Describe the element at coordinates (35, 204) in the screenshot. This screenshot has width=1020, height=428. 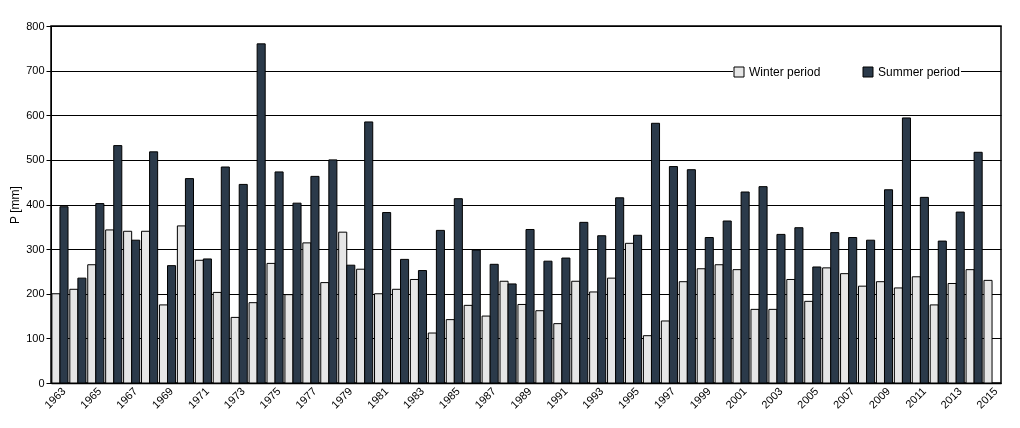
I see `y-tick-label: 400` at that location.